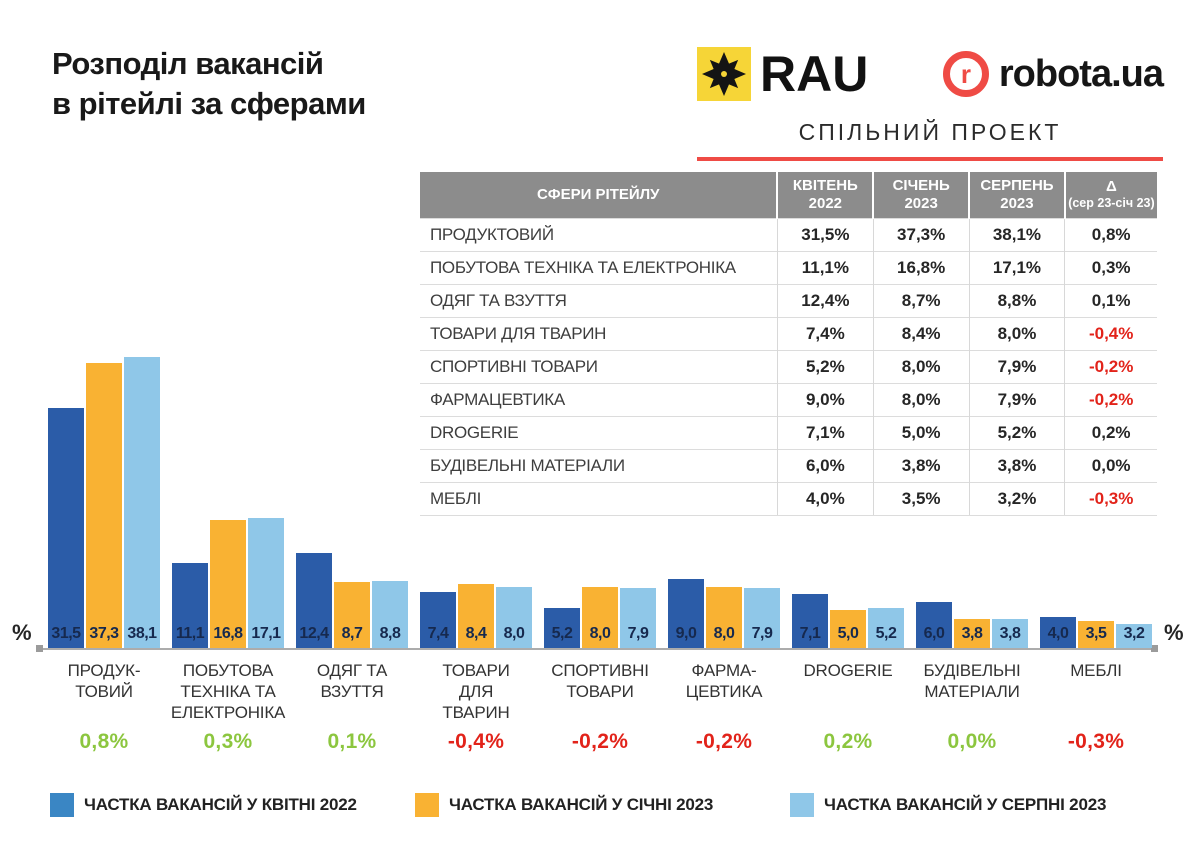  What do you see at coordinates (965, 804) in the screenshot?
I see `legend-label: ЧАСТКА ВАКАНСІЙ У СЕРПНІ 2023` at bounding box center [965, 804].